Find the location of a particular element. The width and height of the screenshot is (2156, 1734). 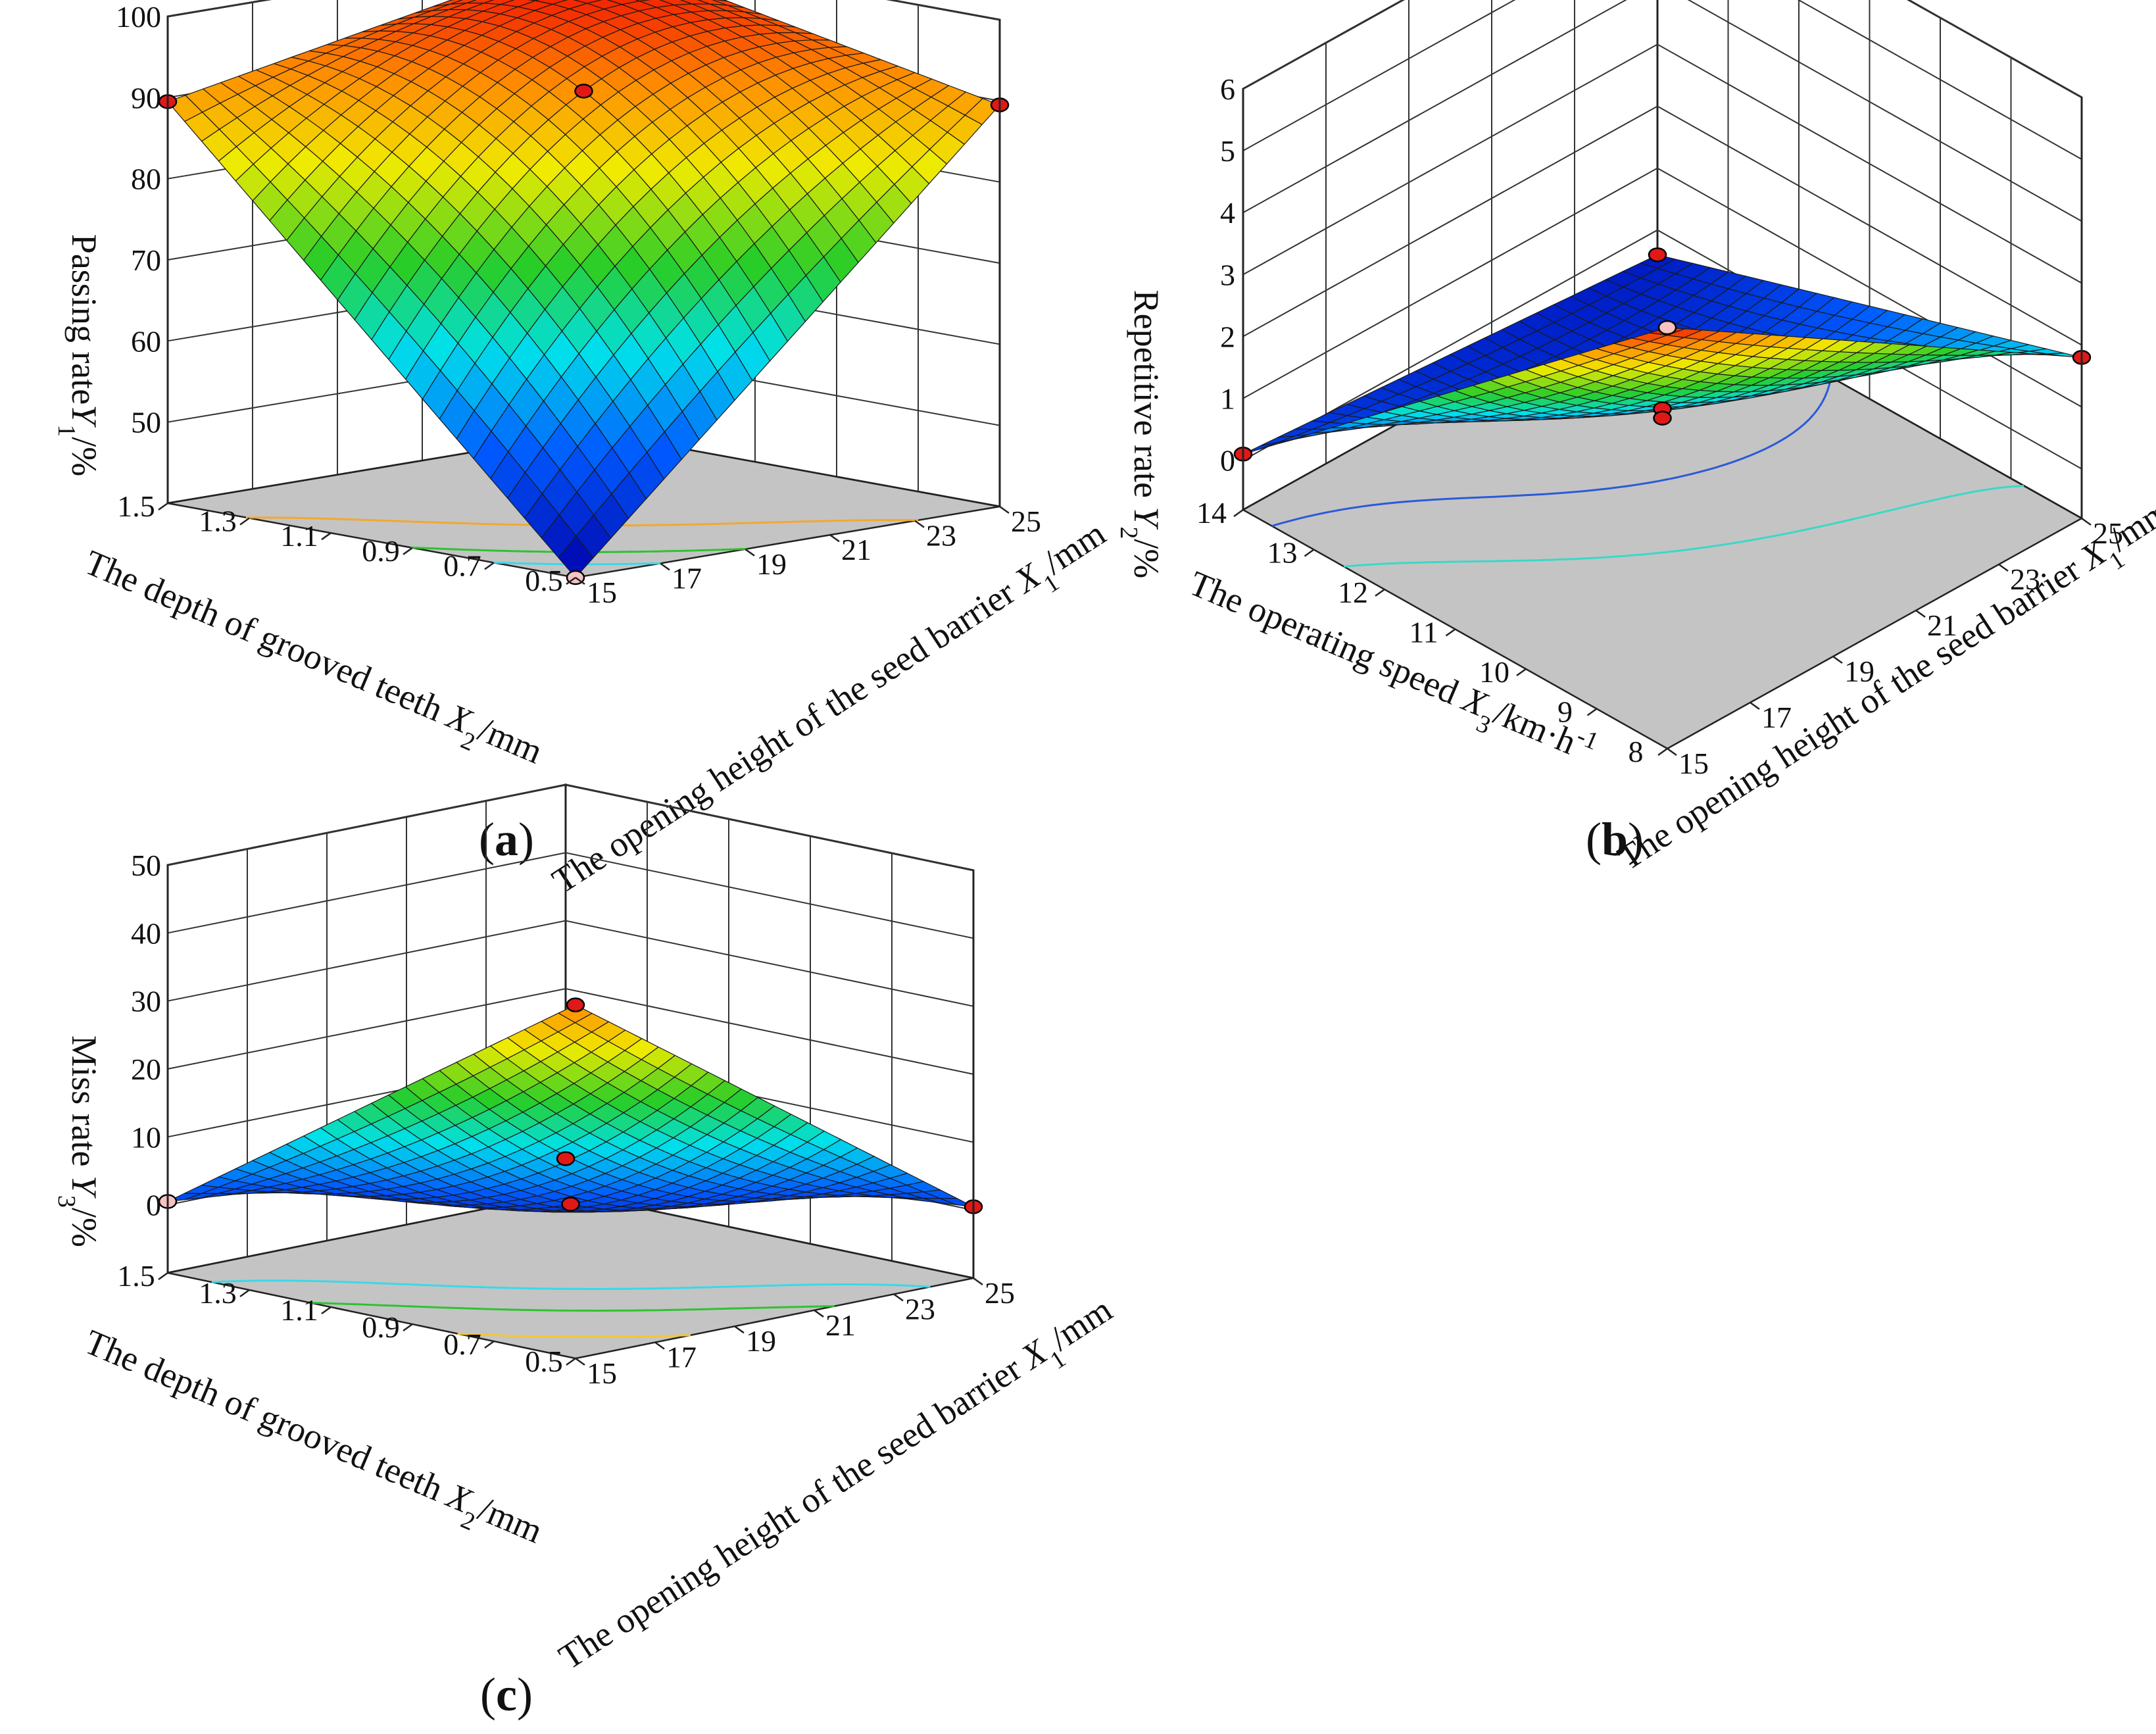

z-tick-label: 0 is located at coordinates (153, 1205).